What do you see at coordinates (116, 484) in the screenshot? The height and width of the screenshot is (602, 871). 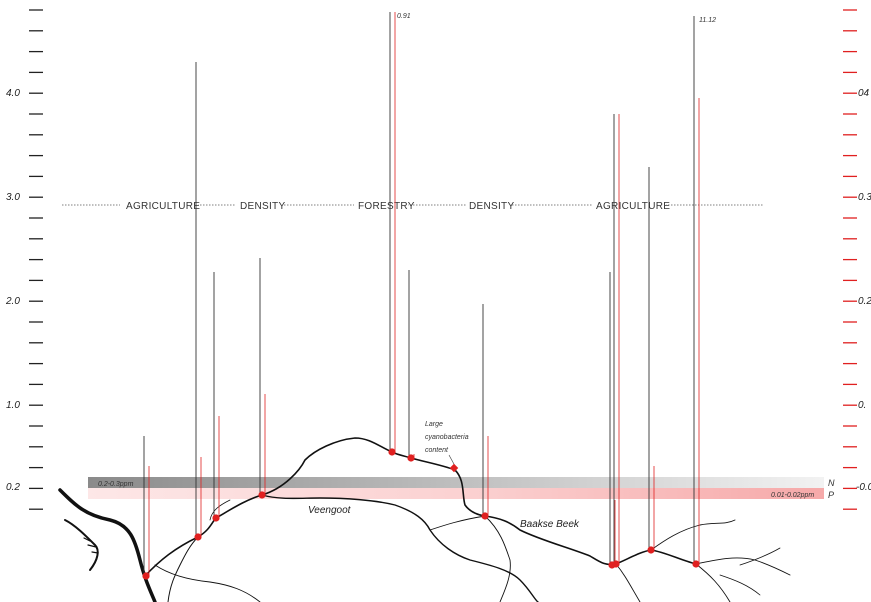 I see `nitrogen-band-label: 0.2-0.3ppm` at bounding box center [116, 484].